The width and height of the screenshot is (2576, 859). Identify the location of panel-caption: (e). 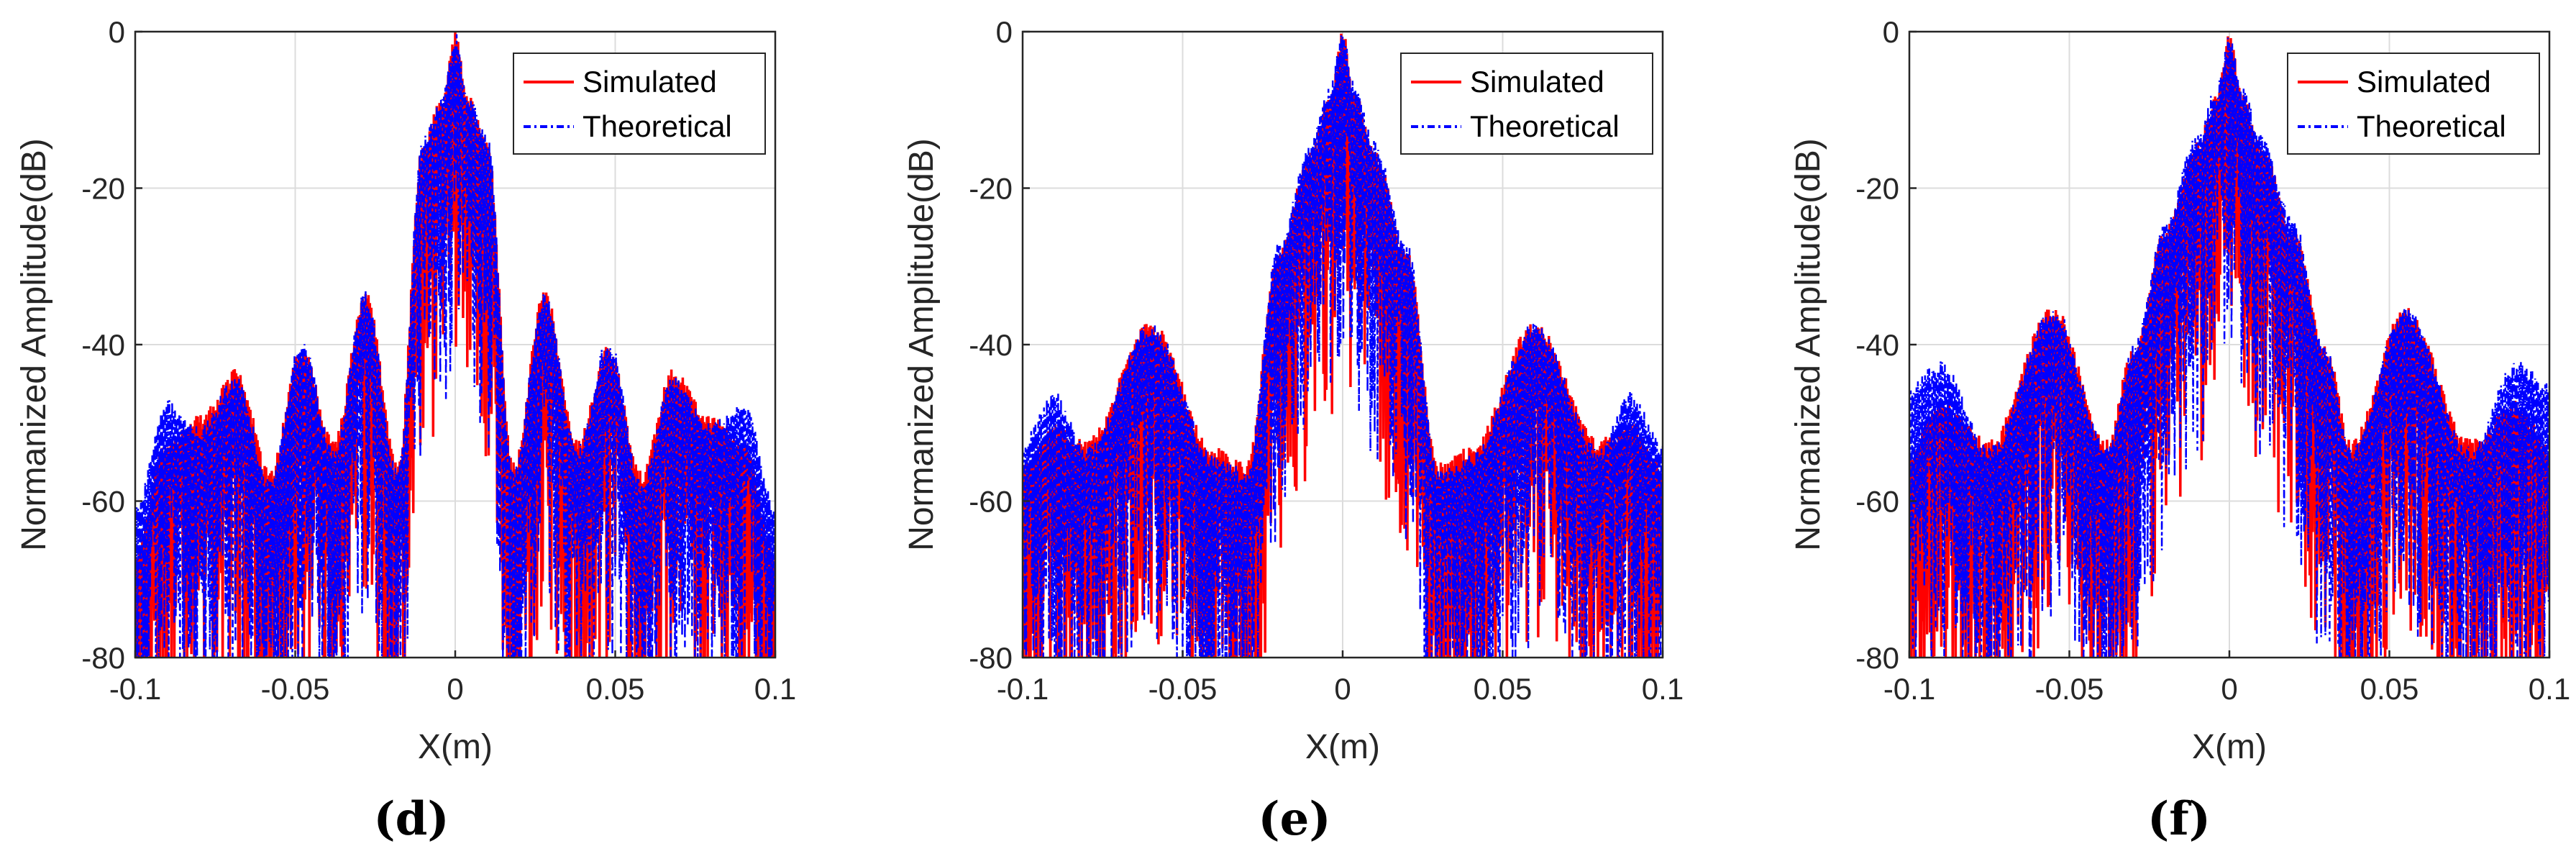
(1294, 819).